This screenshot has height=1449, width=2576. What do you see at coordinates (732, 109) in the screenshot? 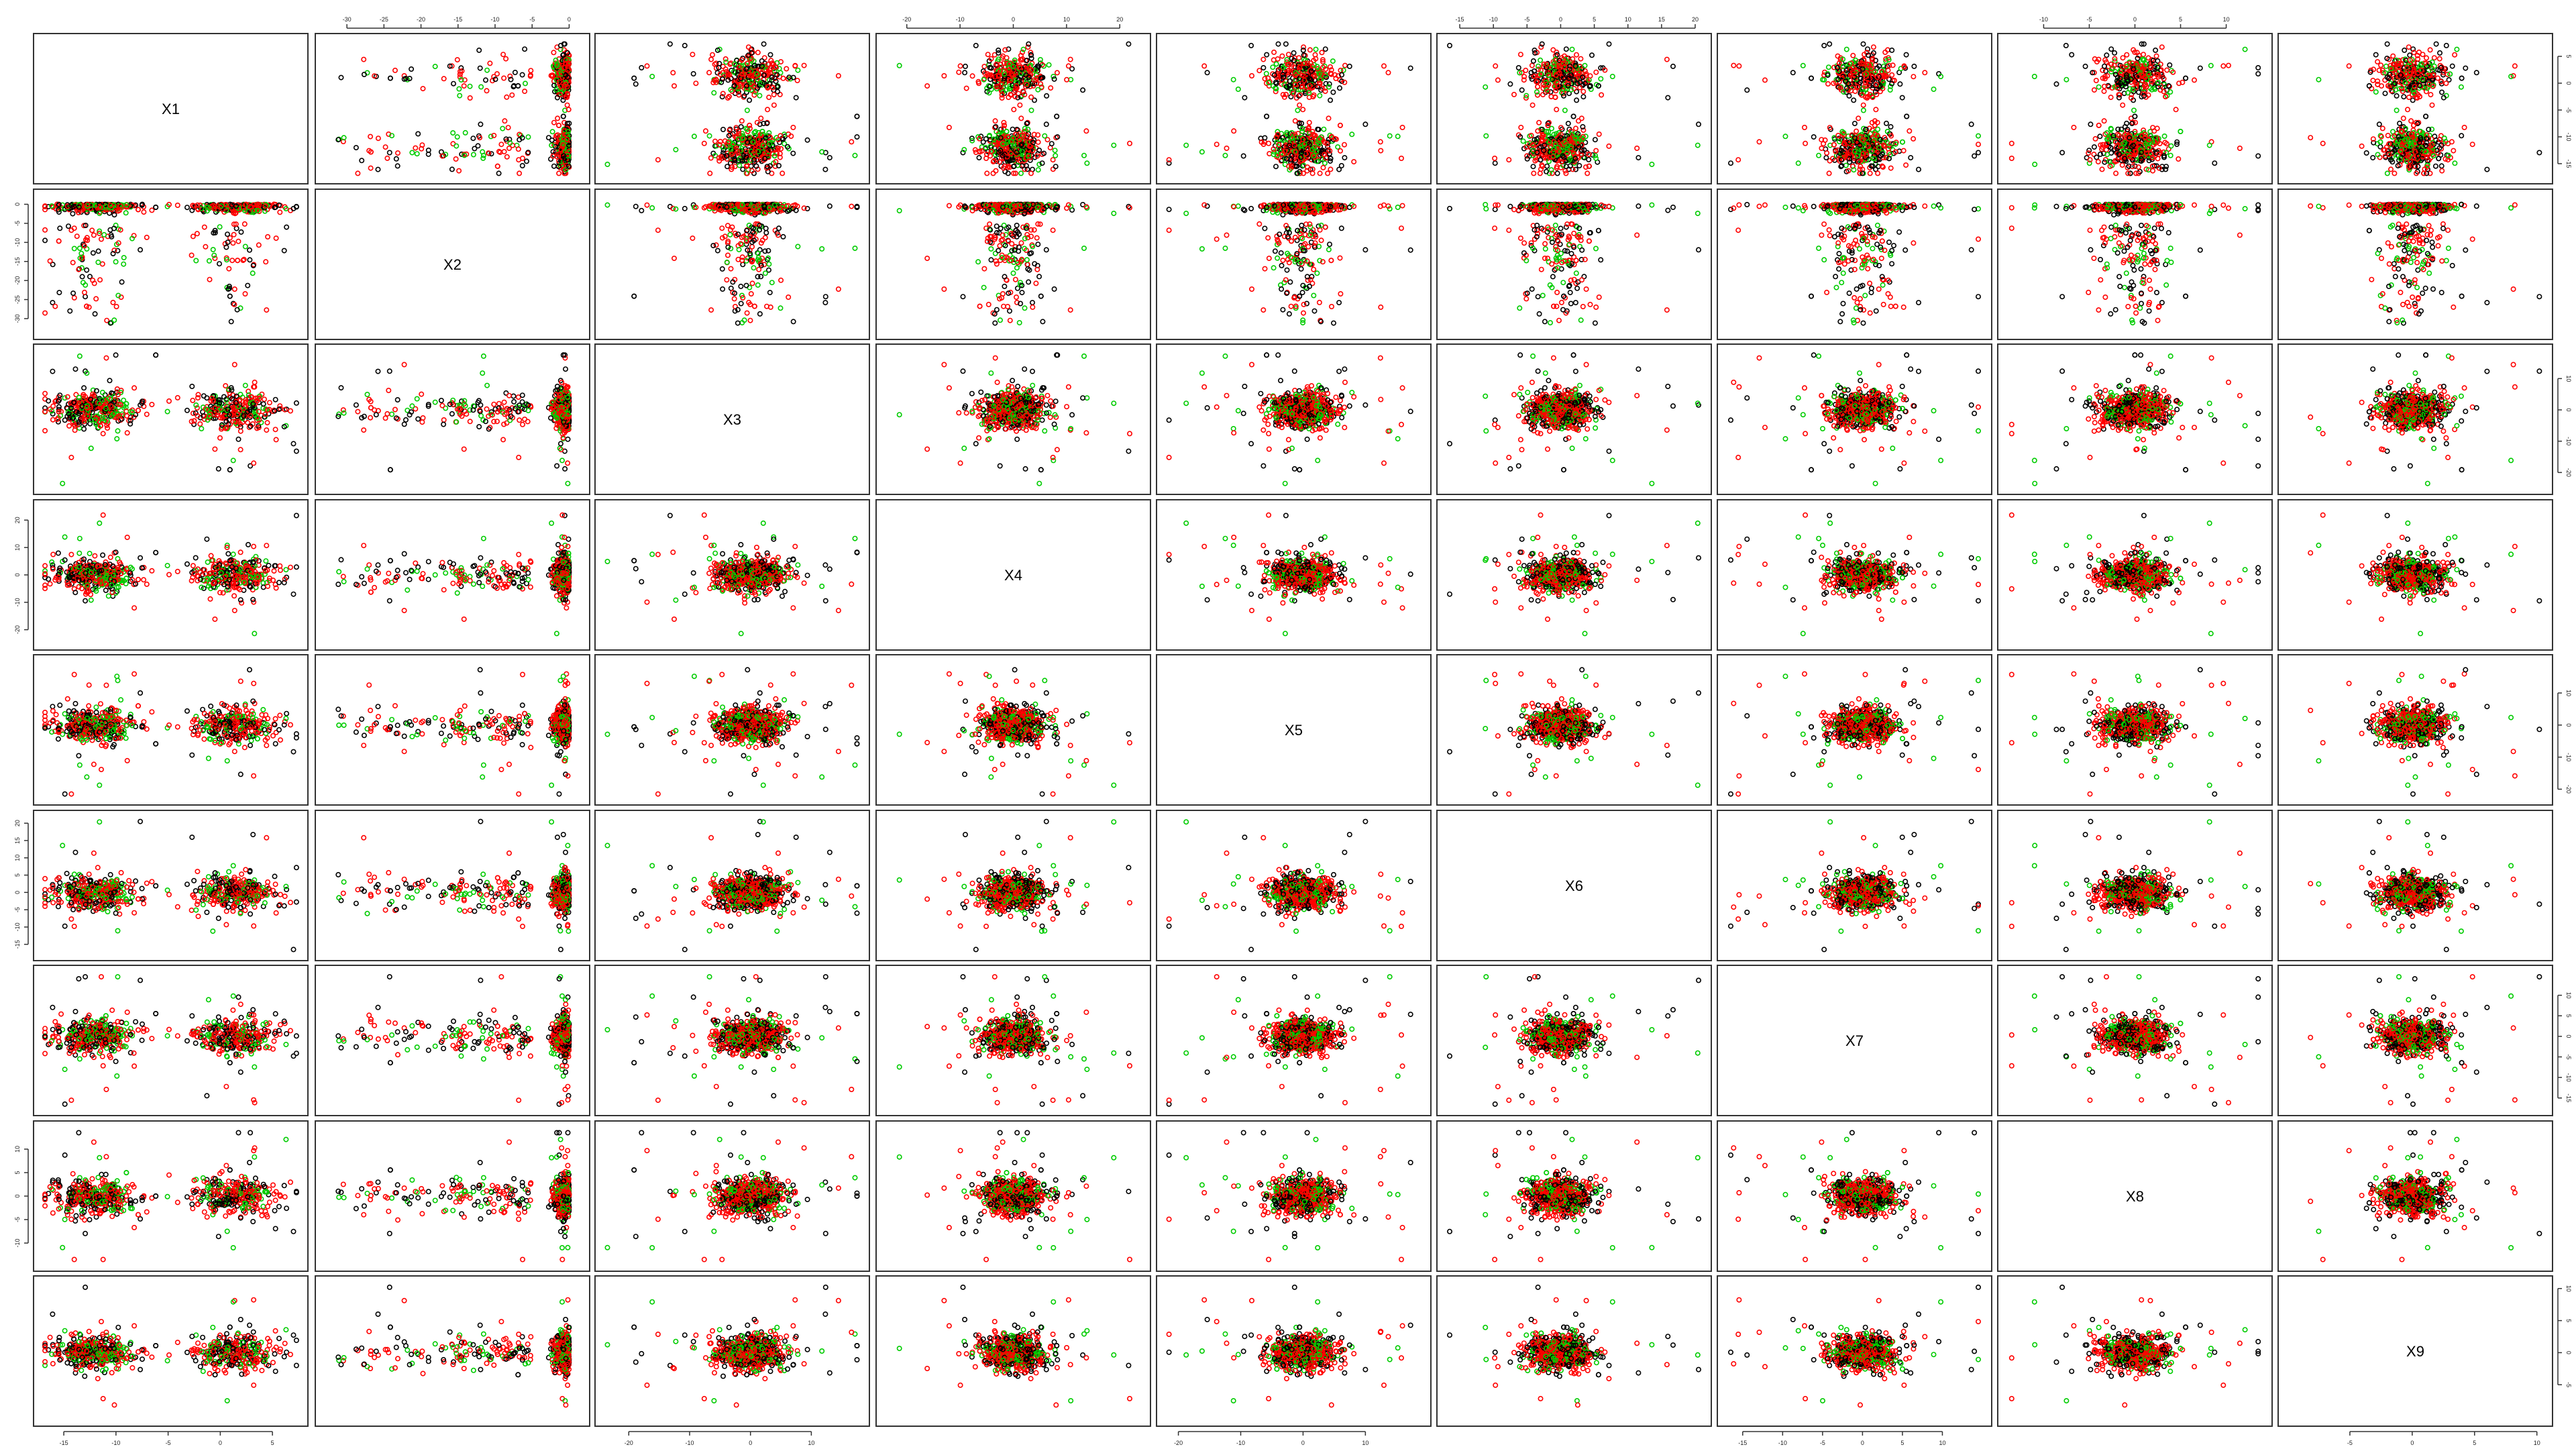
I see `panel-X1-vs-X3` at bounding box center [732, 109].